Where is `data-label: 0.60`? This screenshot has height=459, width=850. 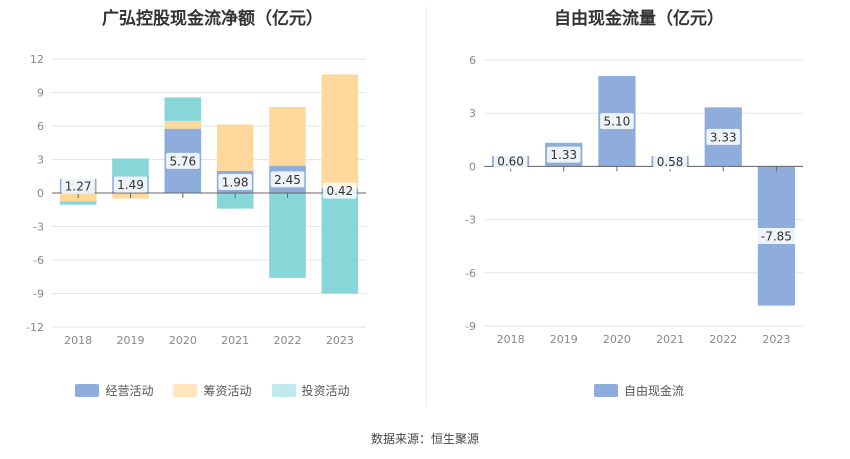
data-label: 0.60 is located at coordinates (510, 162).